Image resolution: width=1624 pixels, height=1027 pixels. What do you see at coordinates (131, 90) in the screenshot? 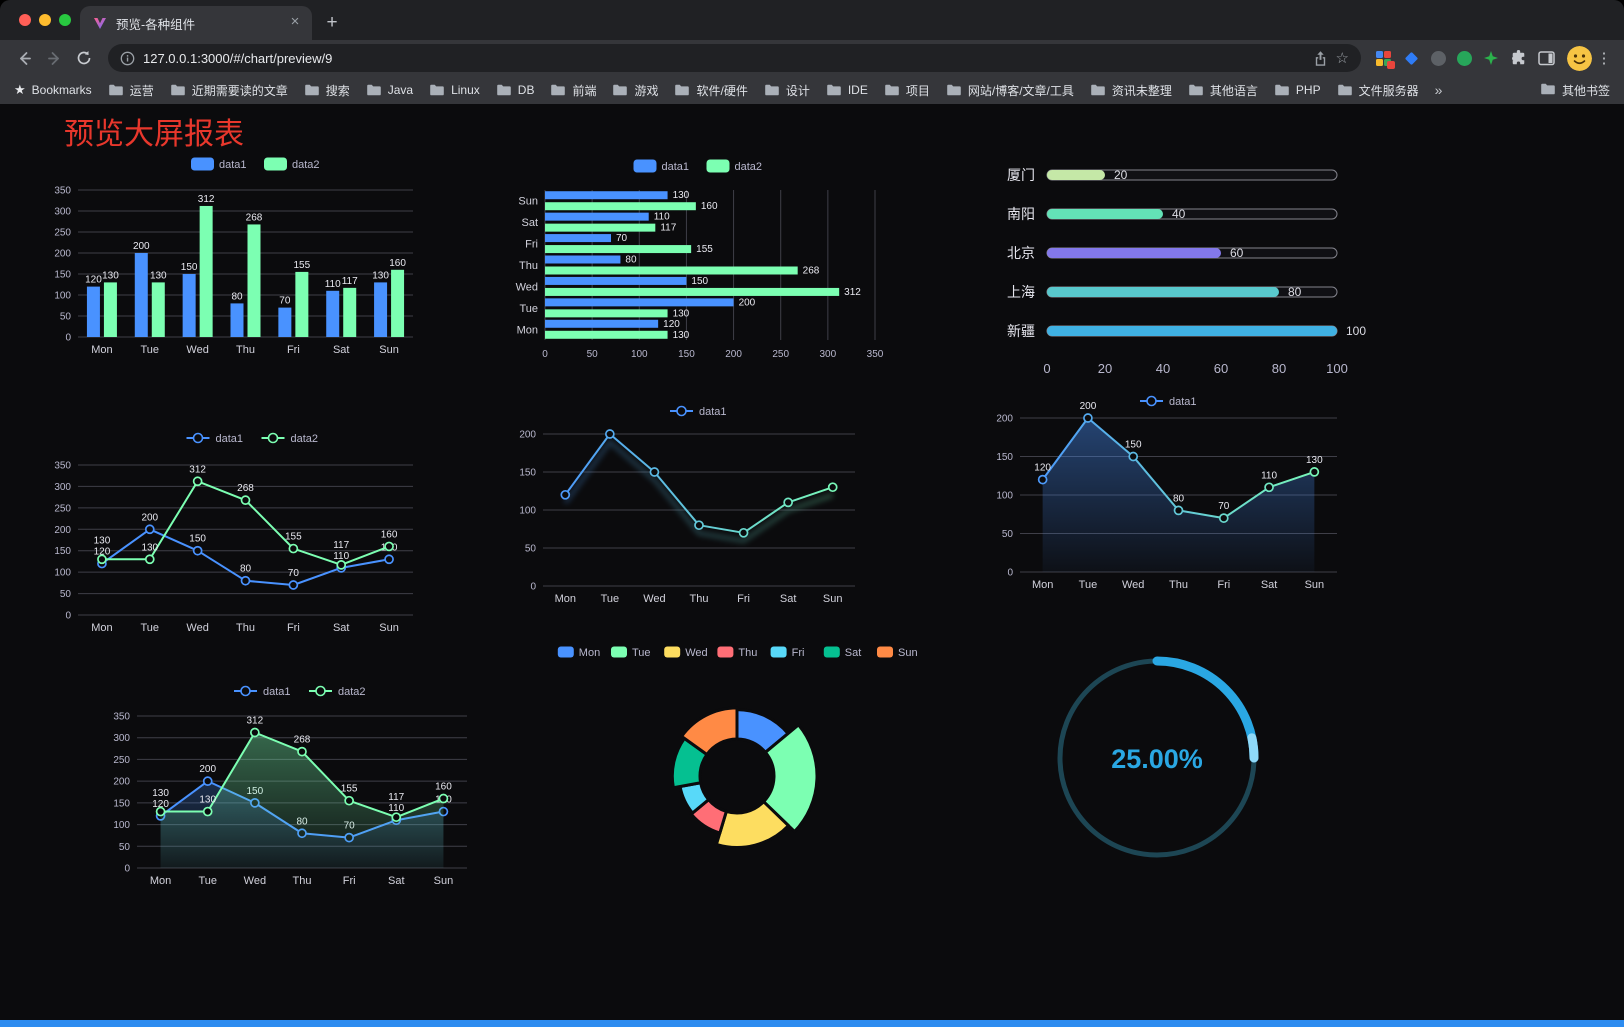
I see `bookmark-folder: 运营` at bounding box center [131, 90].